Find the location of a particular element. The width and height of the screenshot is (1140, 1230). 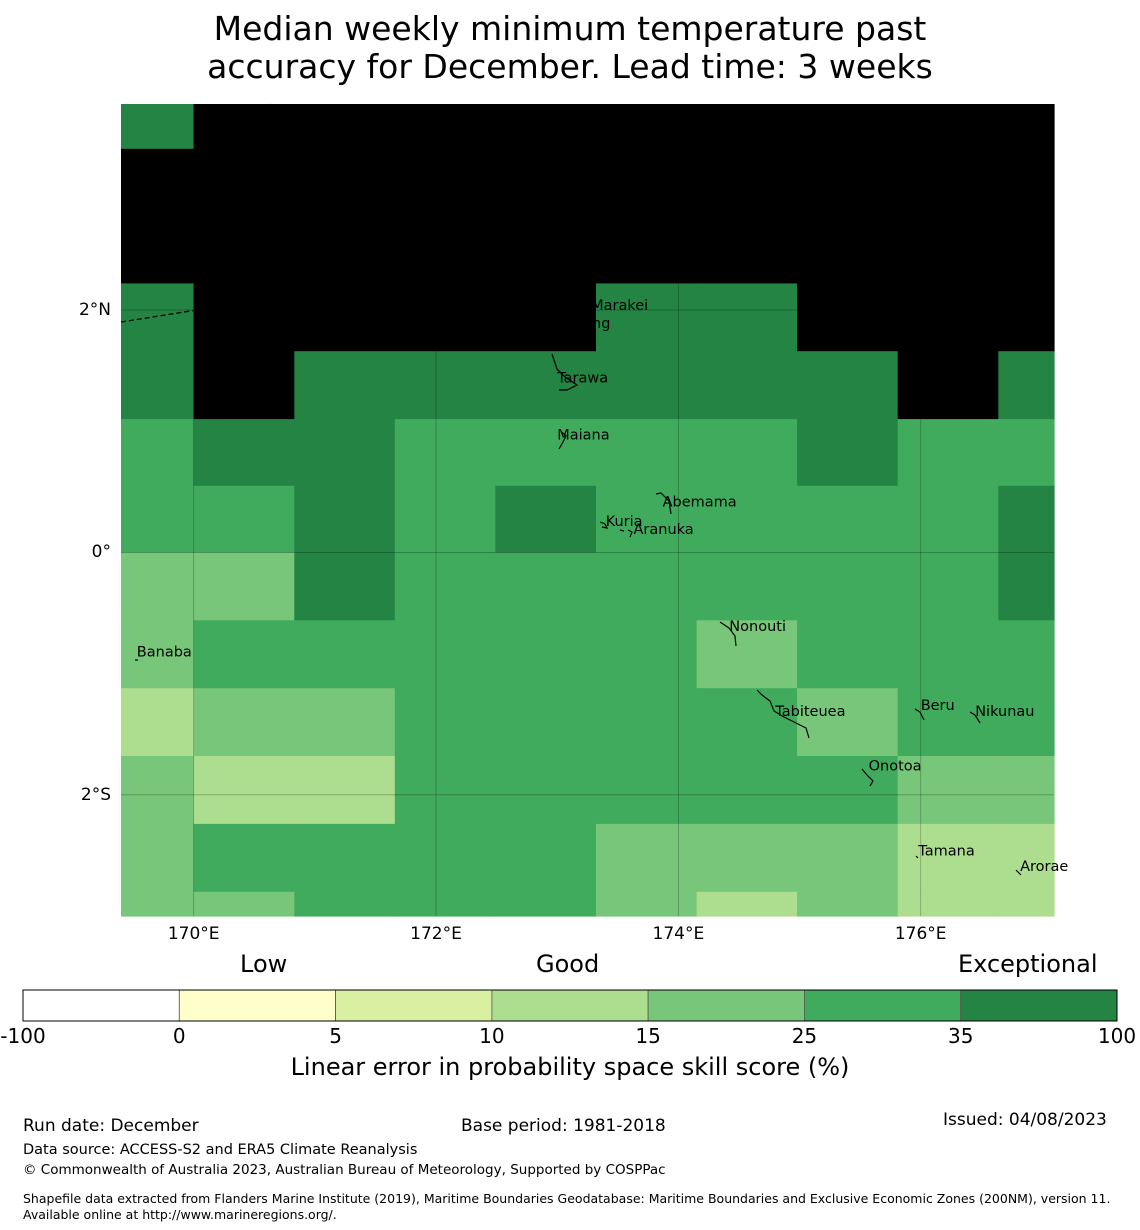

tabiteuea-coast is located at coordinates (783, 714).